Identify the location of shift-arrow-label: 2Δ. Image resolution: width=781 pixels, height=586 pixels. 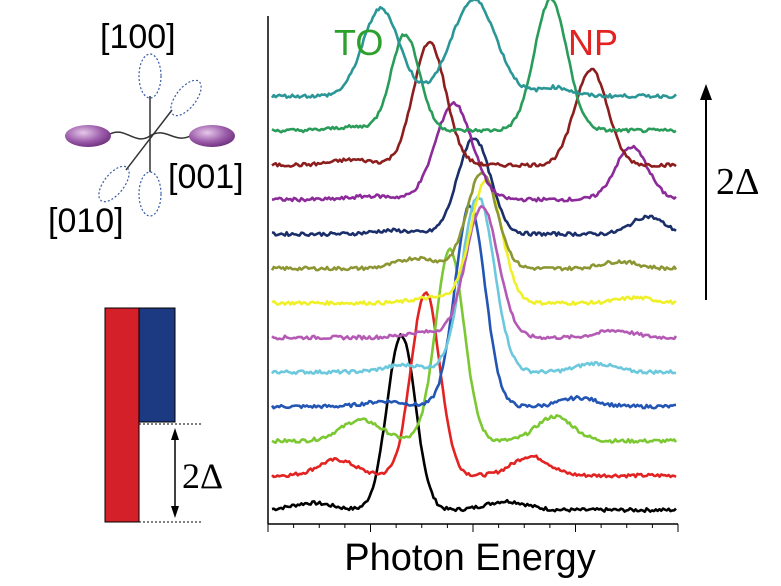
(737, 182).